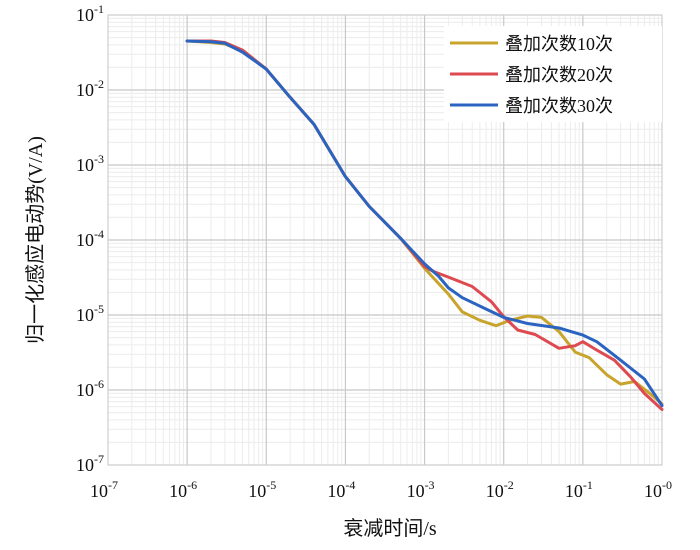 The image size is (700, 550). Describe the element at coordinates (90, 163) in the screenshot. I see `y-tick-label: 10⁻³` at that location.